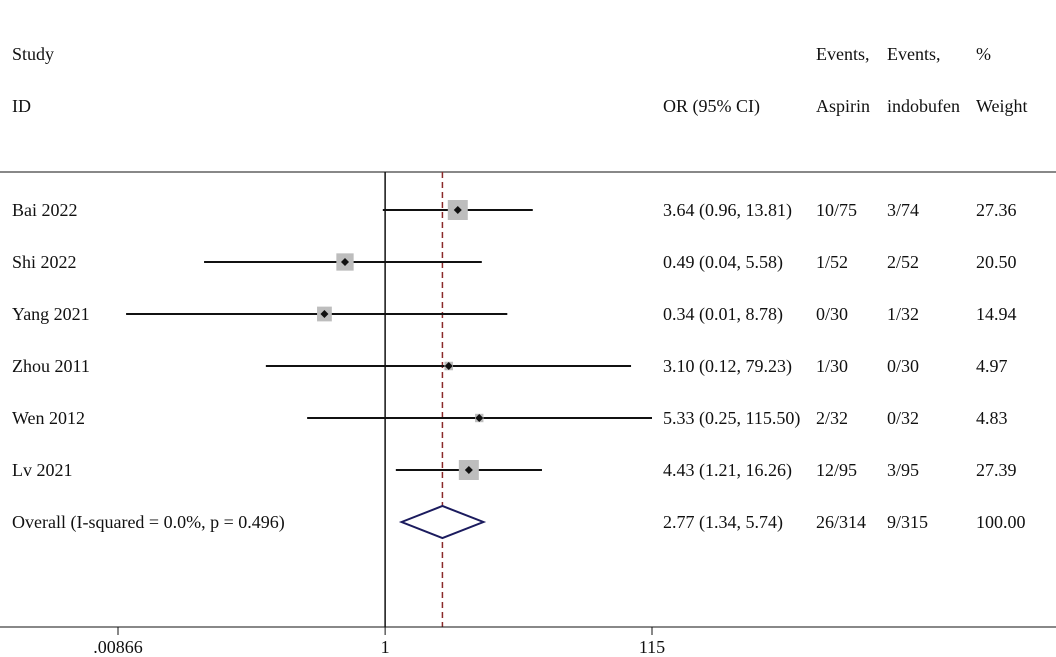  Describe the element at coordinates (903, 210) in the screenshot. I see `events-indobufen-0: 3/74` at that location.